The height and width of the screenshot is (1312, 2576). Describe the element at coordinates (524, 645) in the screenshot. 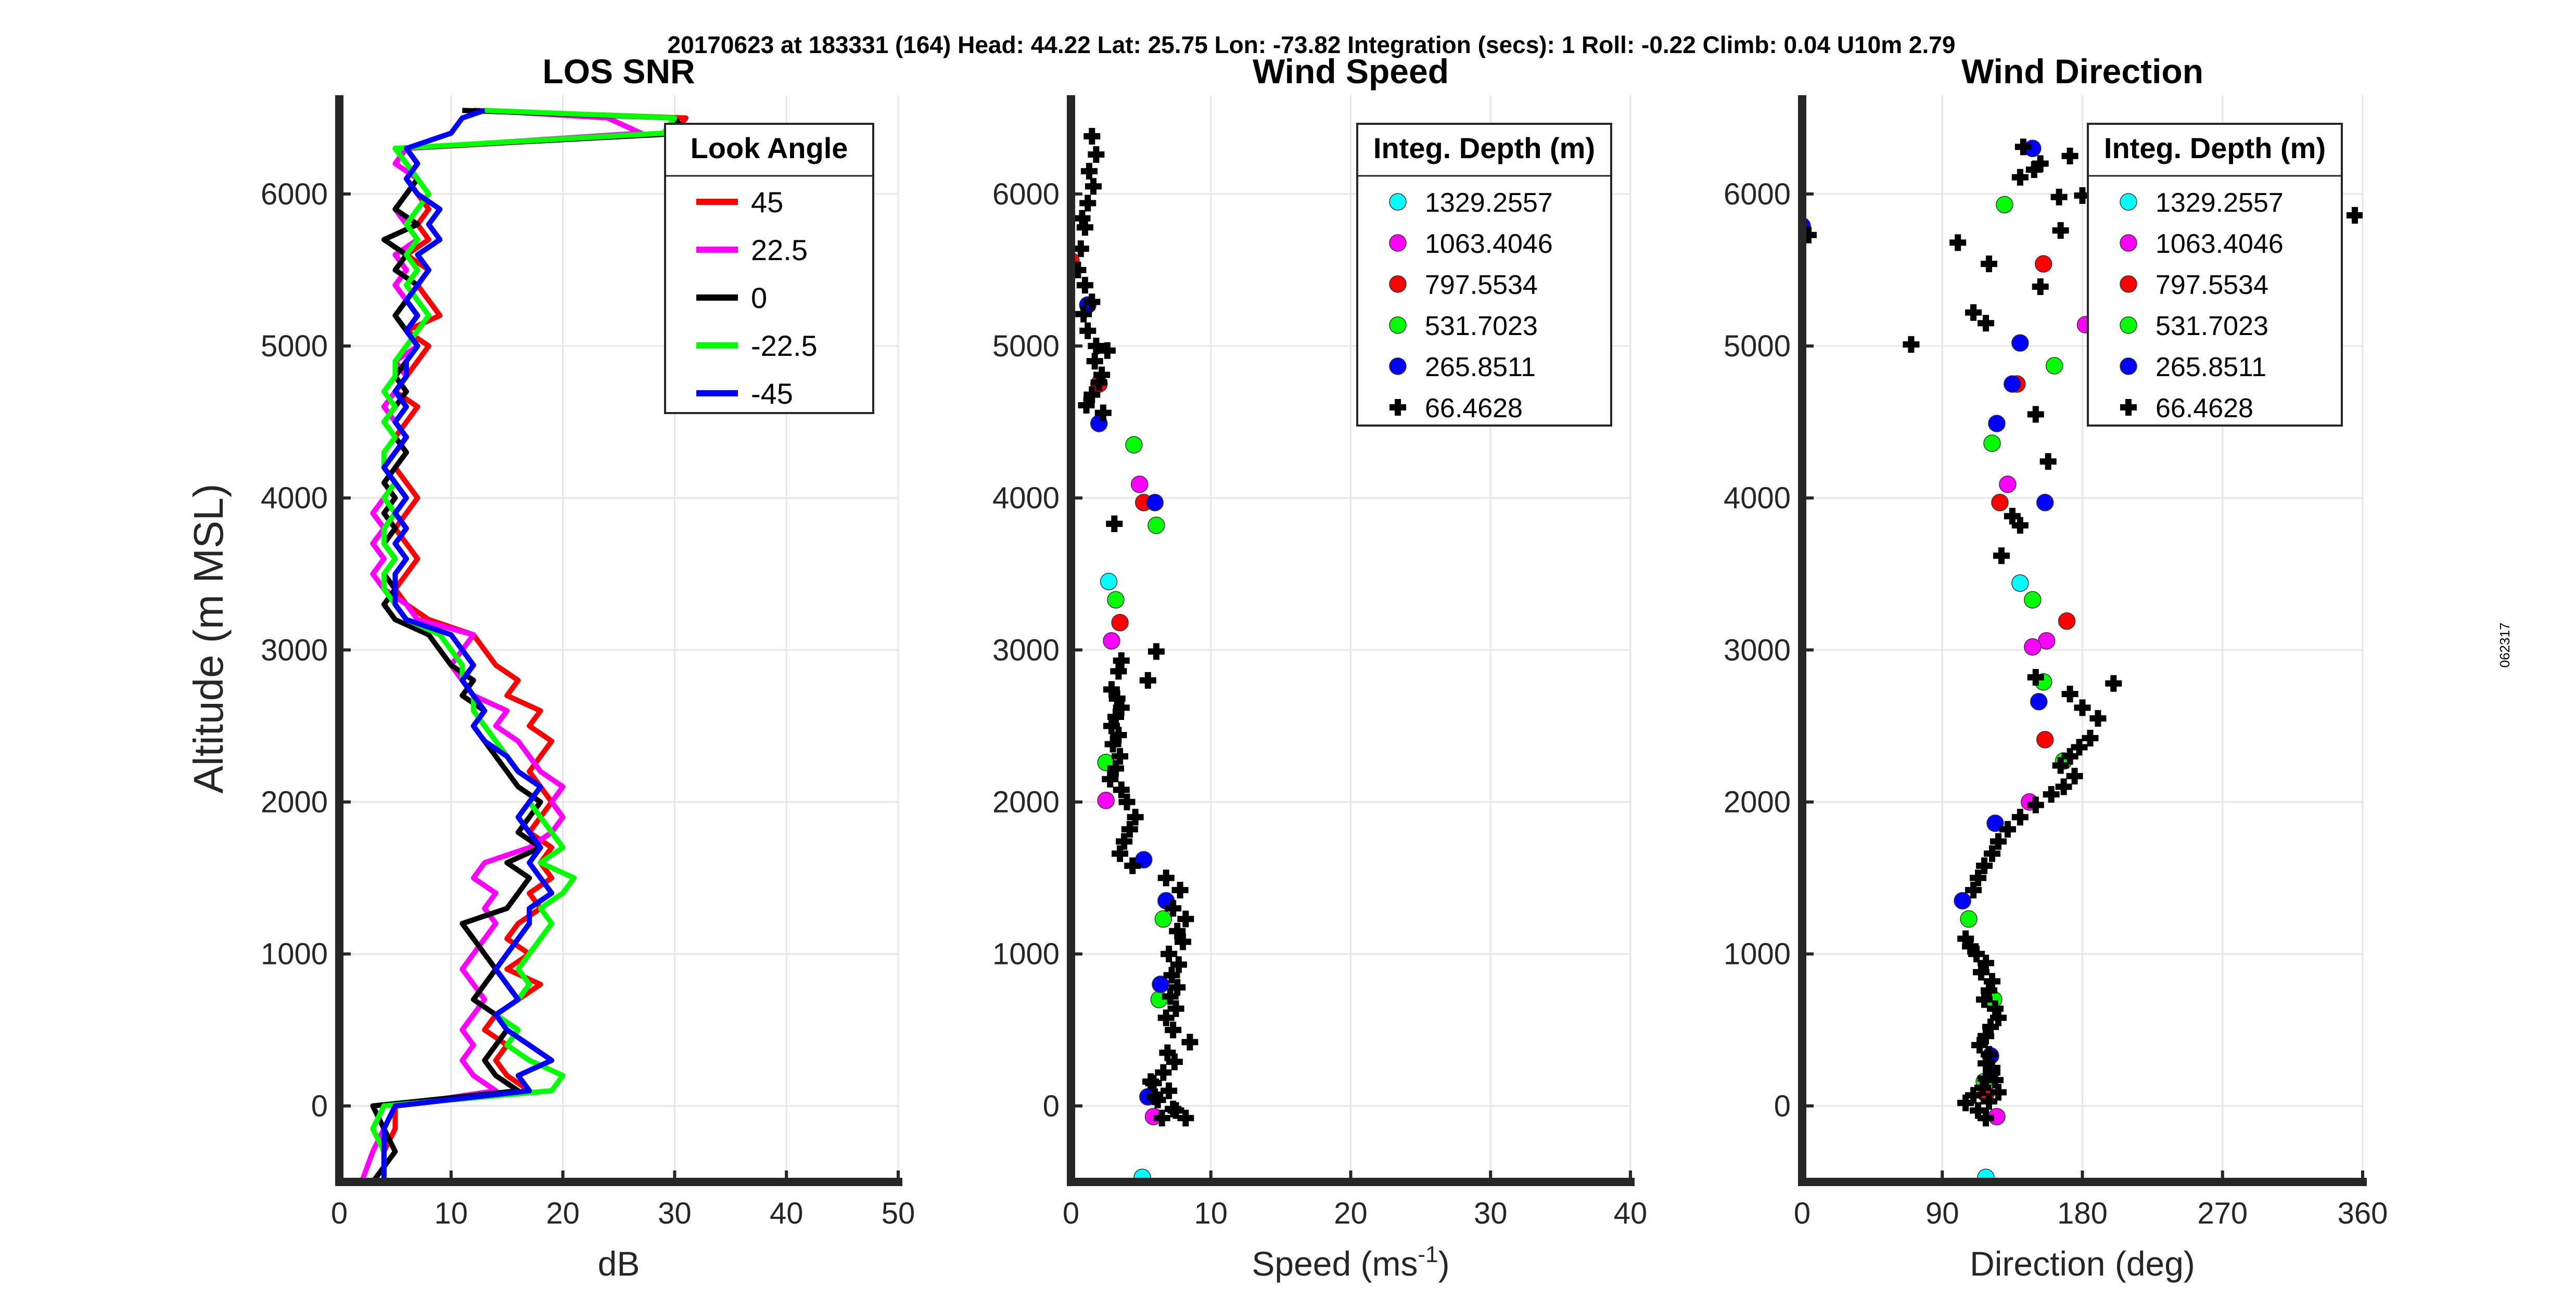

I see `series-line--22.5` at that location.